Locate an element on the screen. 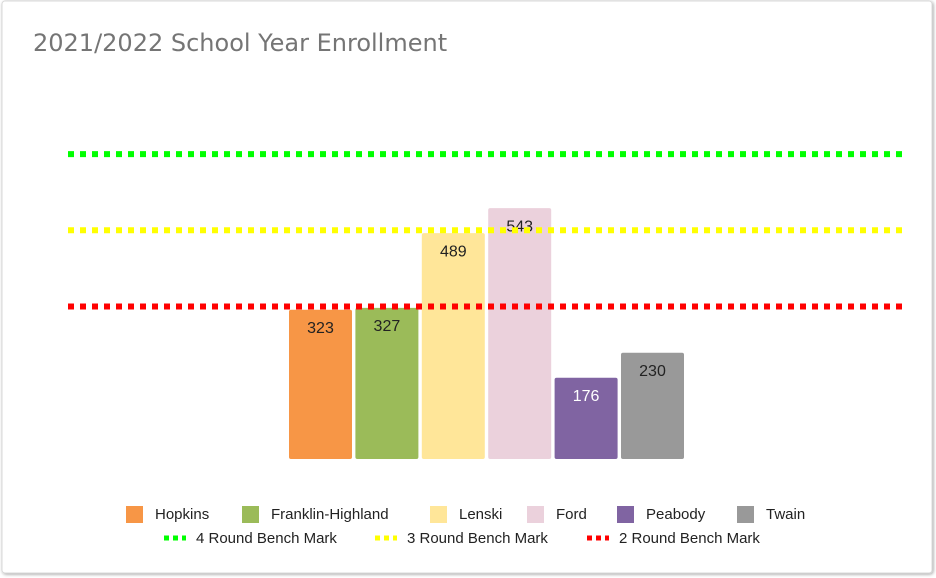 This screenshot has height=578, width=936. legend-label: 4 Round Bench Mark is located at coordinates (266, 538).